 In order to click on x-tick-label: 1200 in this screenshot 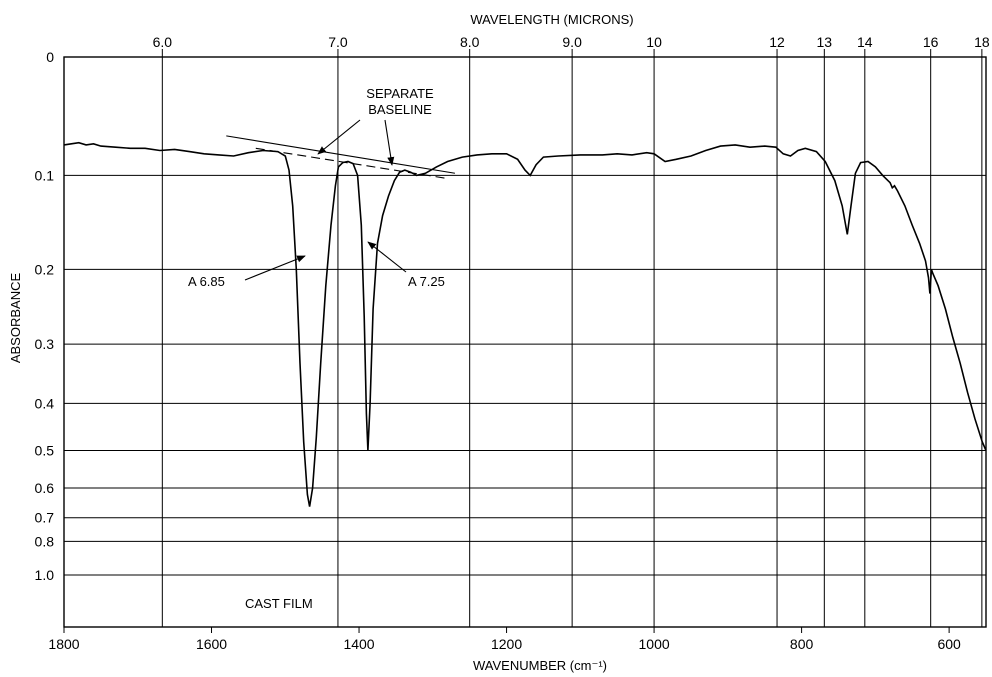, I will do `click(506, 644)`.